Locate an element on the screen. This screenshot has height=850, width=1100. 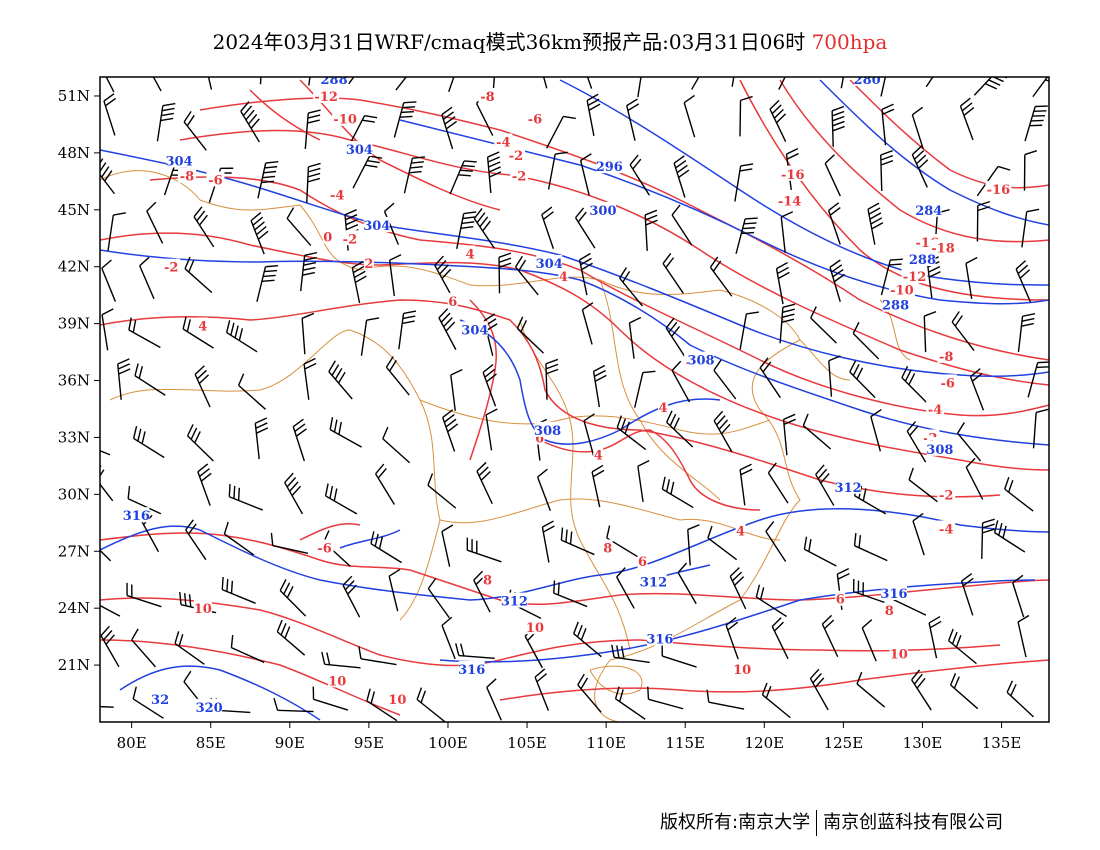
height-label: 296 is located at coordinates (609, 167).